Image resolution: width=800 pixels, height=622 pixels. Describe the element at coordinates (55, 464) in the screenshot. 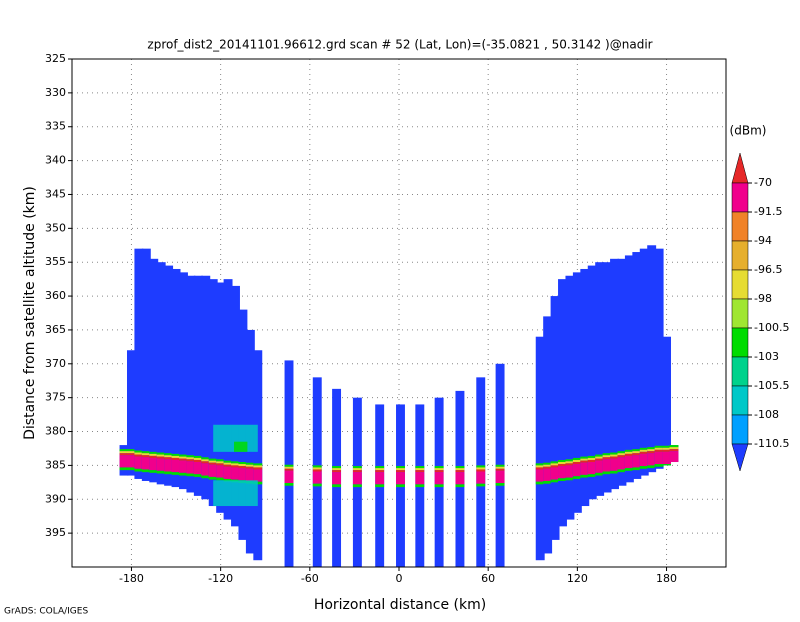

I see `y-tick-label: 385` at that location.